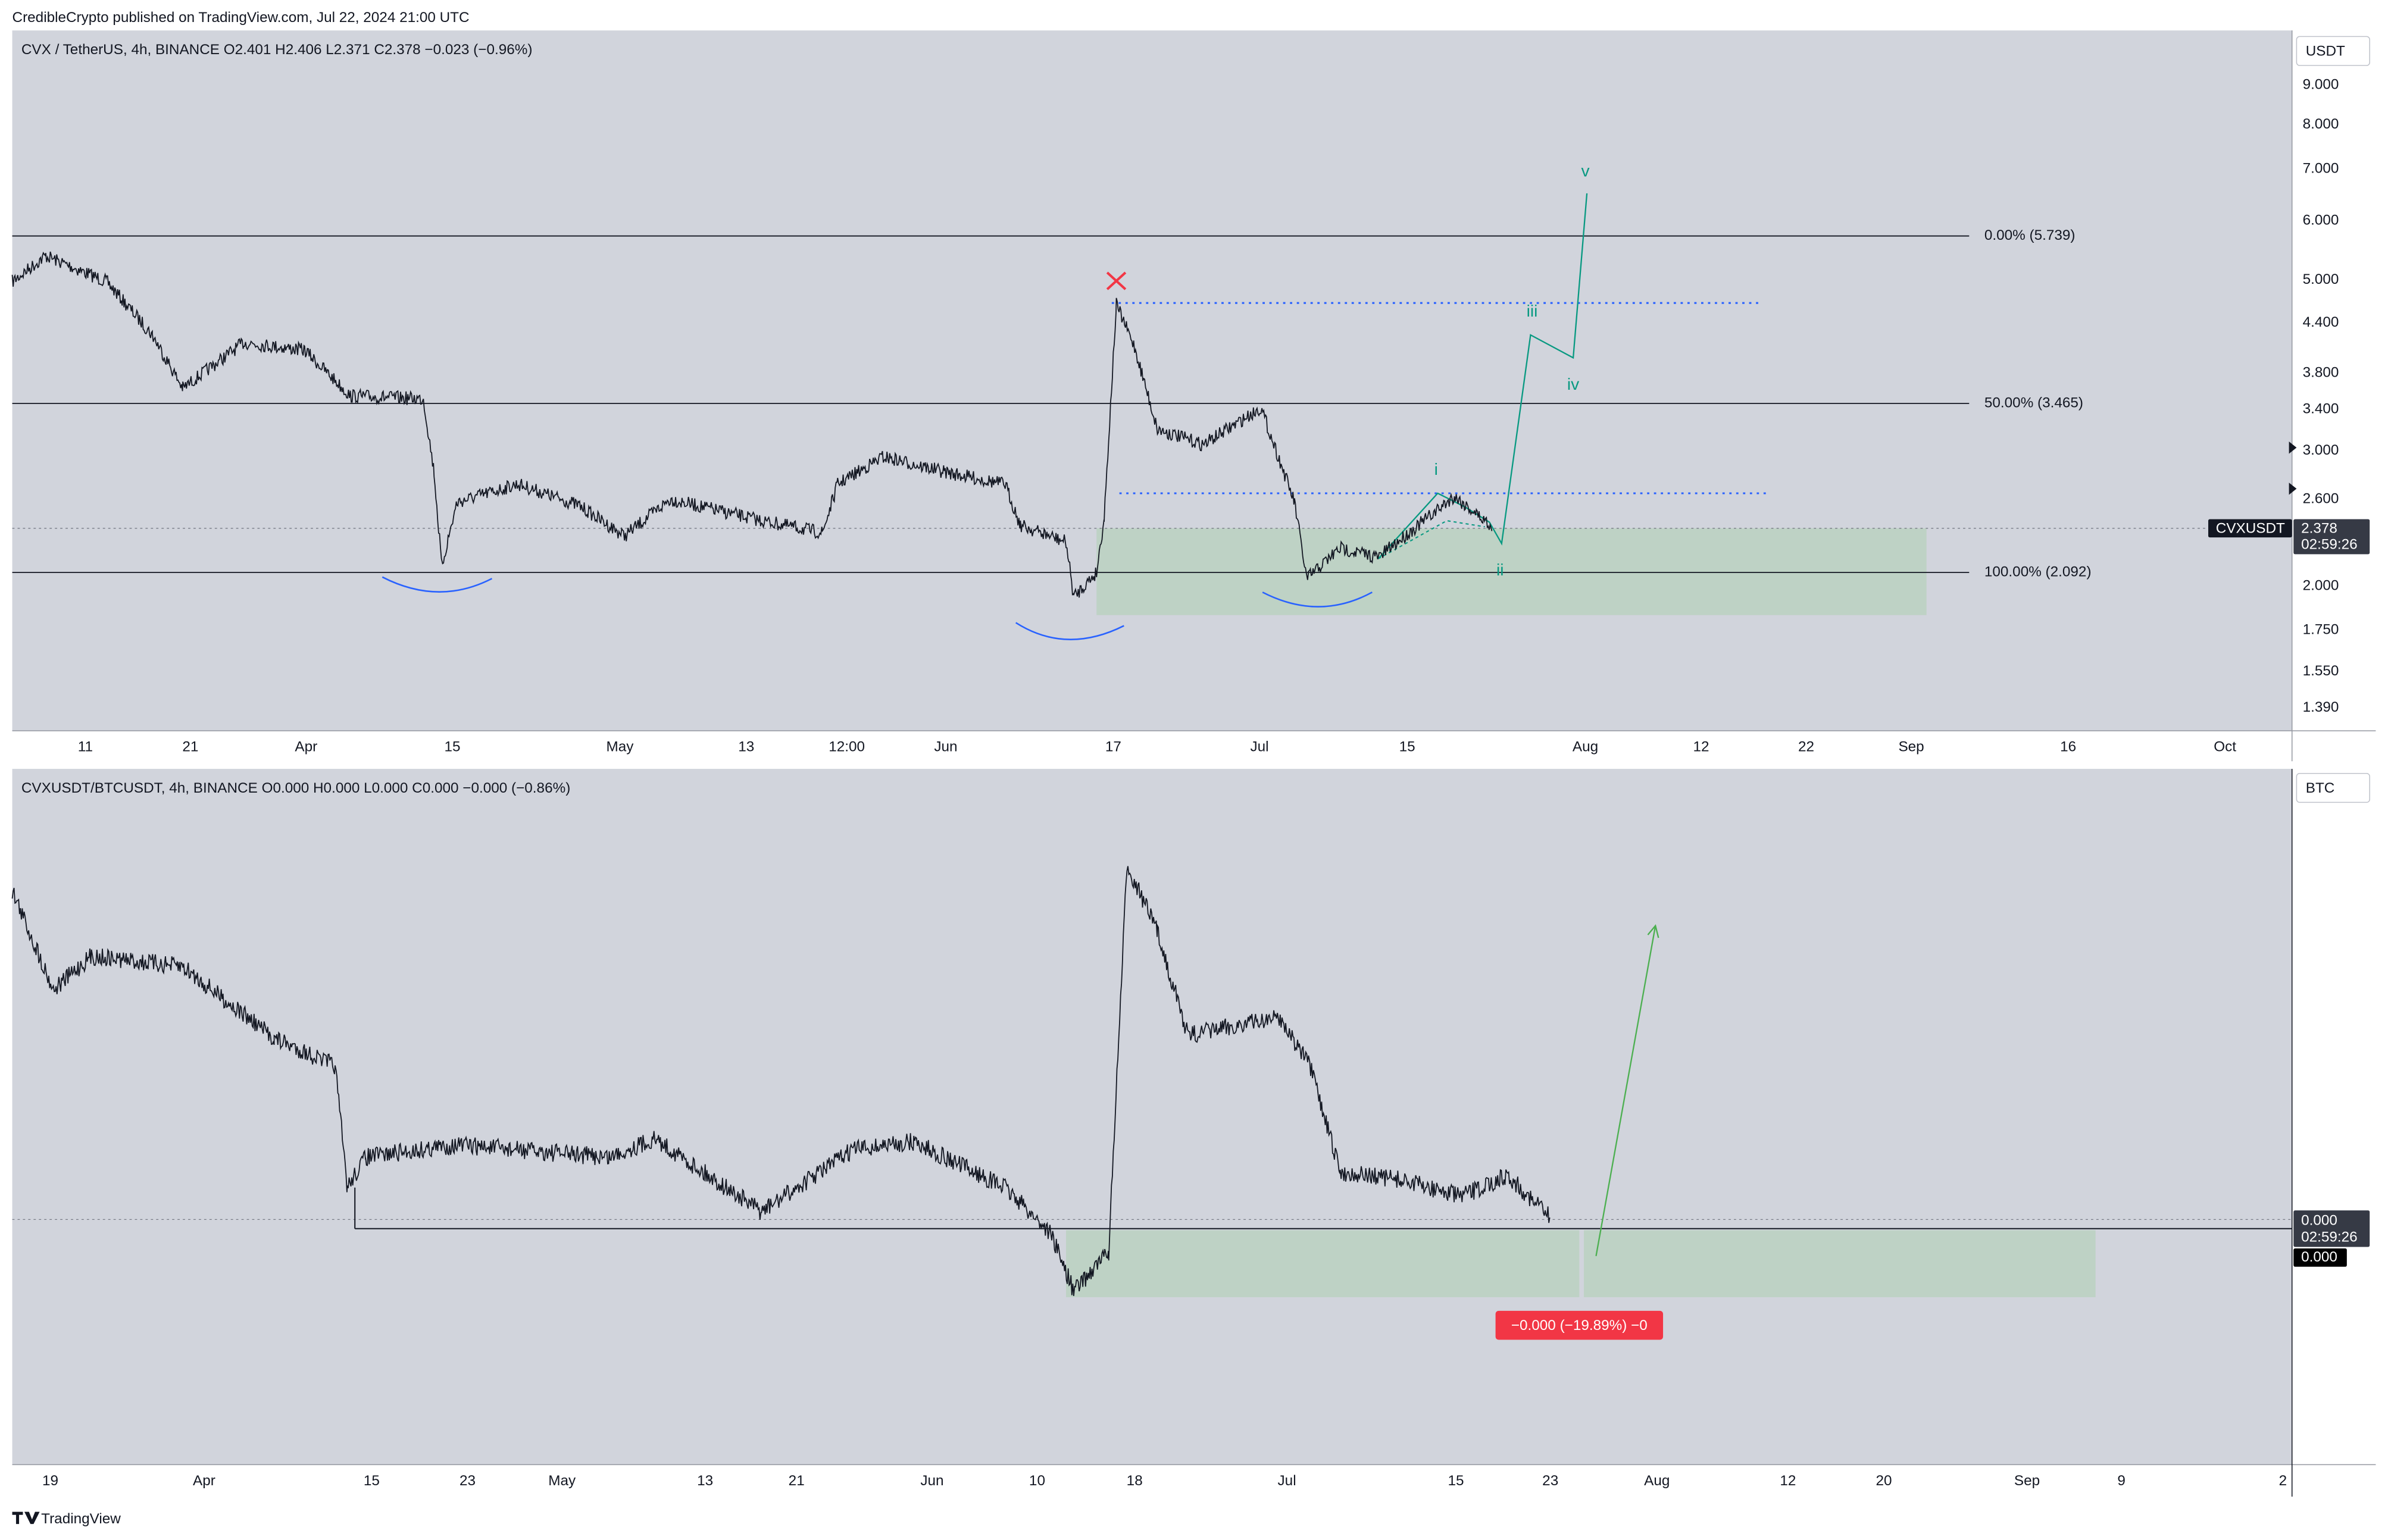 Image resolution: width=2388 pixels, height=1540 pixels. What do you see at coordinates (2319, 529) in the screenshot?
I see `price-tag-text: 2.378` at bounding box center [2319, 529].